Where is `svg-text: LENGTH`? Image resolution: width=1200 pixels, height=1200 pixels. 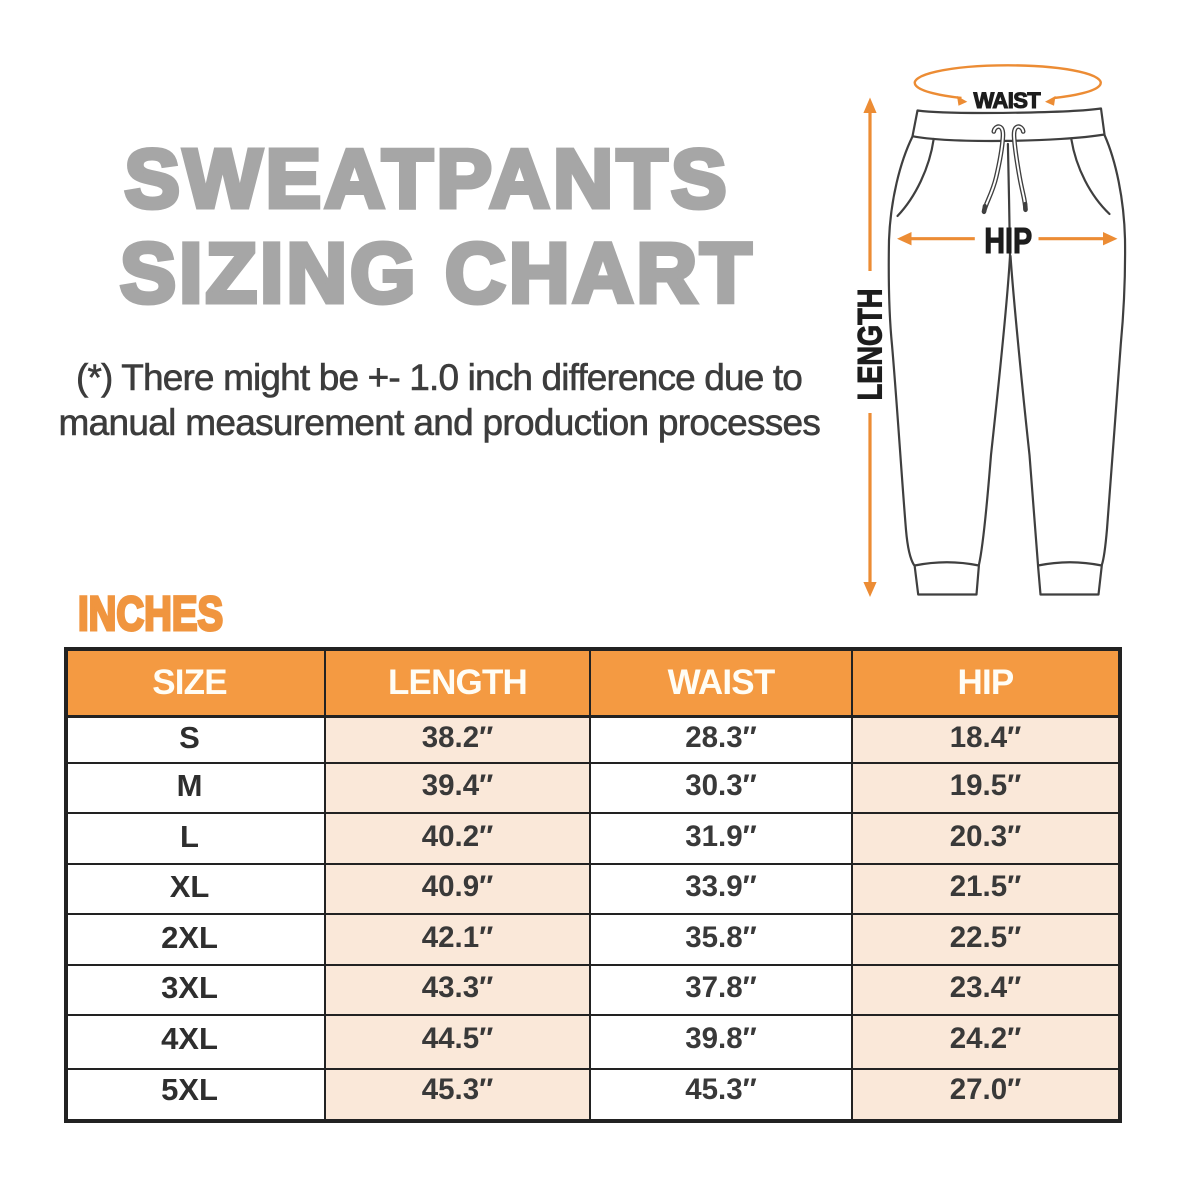
svg-text: LENGTH is located at coordinates (870, 345).